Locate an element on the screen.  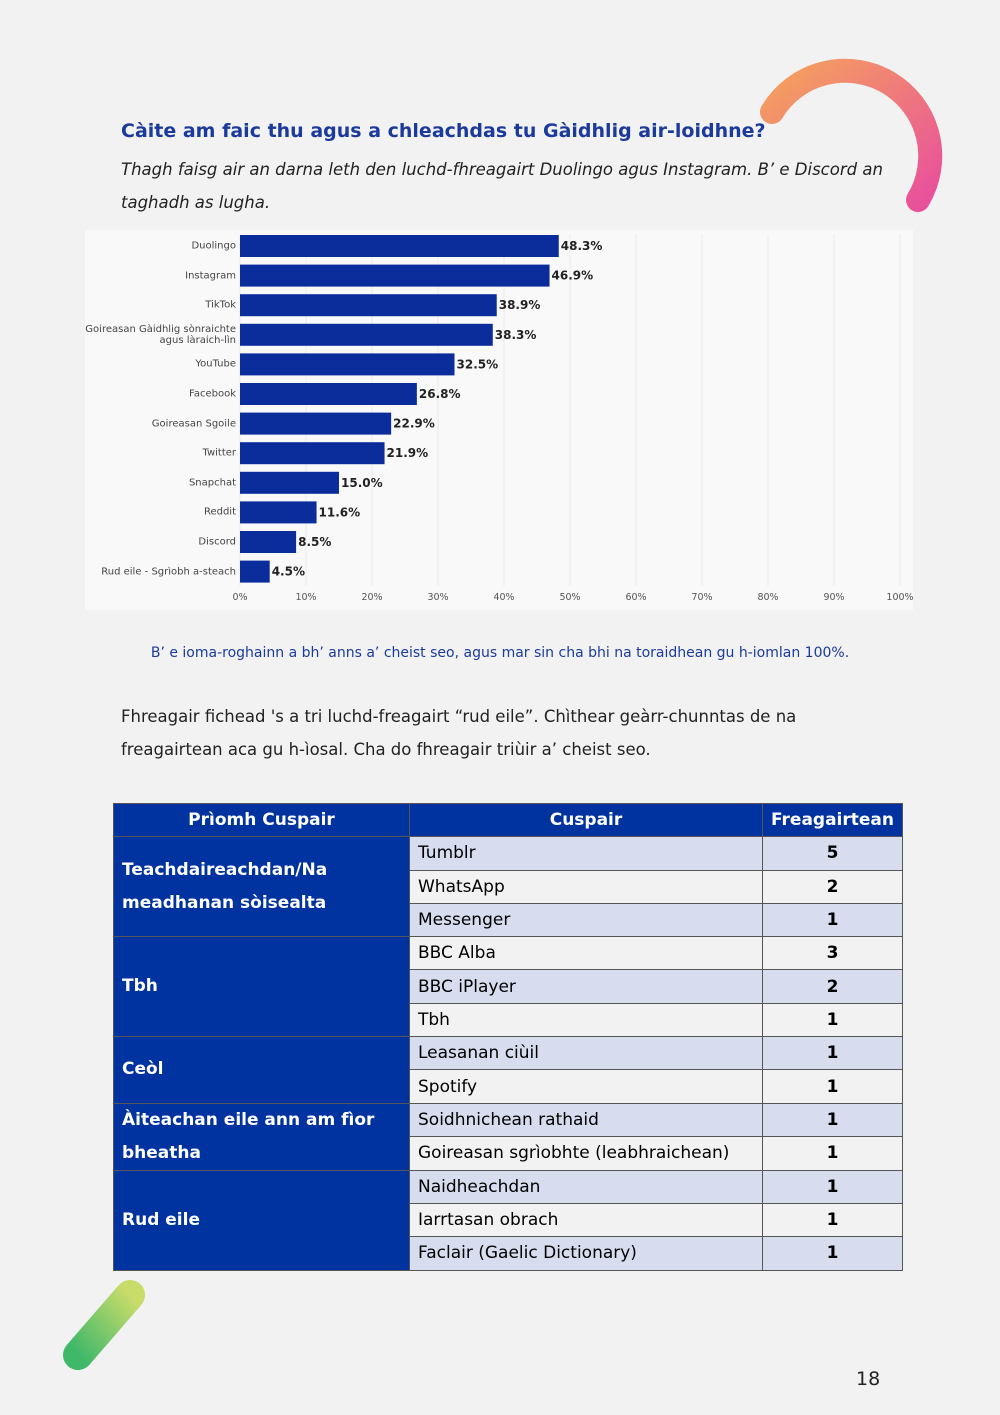
table-row: Faclair (Gaelic Dictionary) 1 is located at coordinates (508, 1253).